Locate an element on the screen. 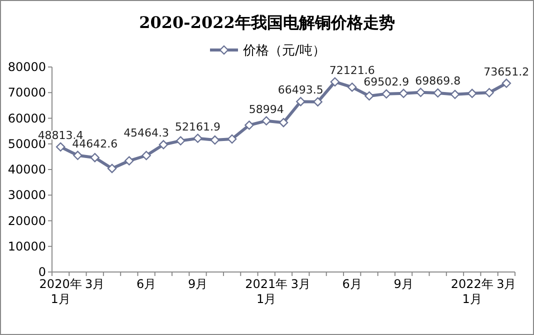 The width and height of the screenshot is (534, 335). x-tick-label: 2021年 1月 is located at coordinates (266, 291).